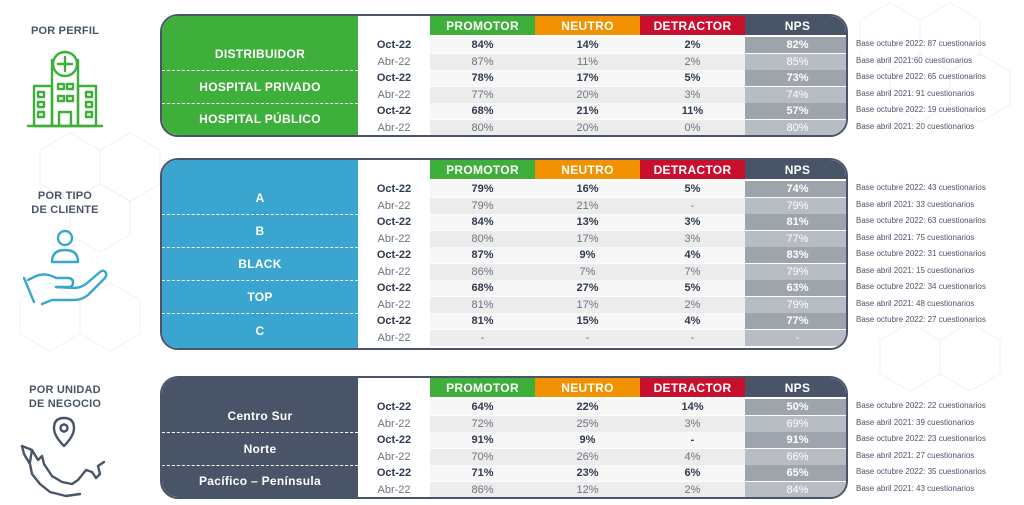 The width and height of the screenshot is (1024, 505). Describe the element at coordinates (921, 220) in the screenshot. I see `base-note: Base octubre 2022: 63 cuestionarios` at that location.